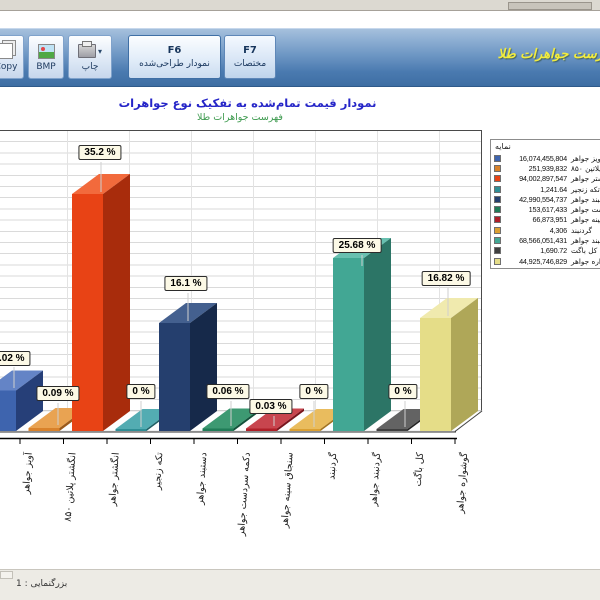 This screenshot has width=600, height=600. Describe the element at coordinates (550, 6) in the screenshot. I see `top-strip-segment` at that location.